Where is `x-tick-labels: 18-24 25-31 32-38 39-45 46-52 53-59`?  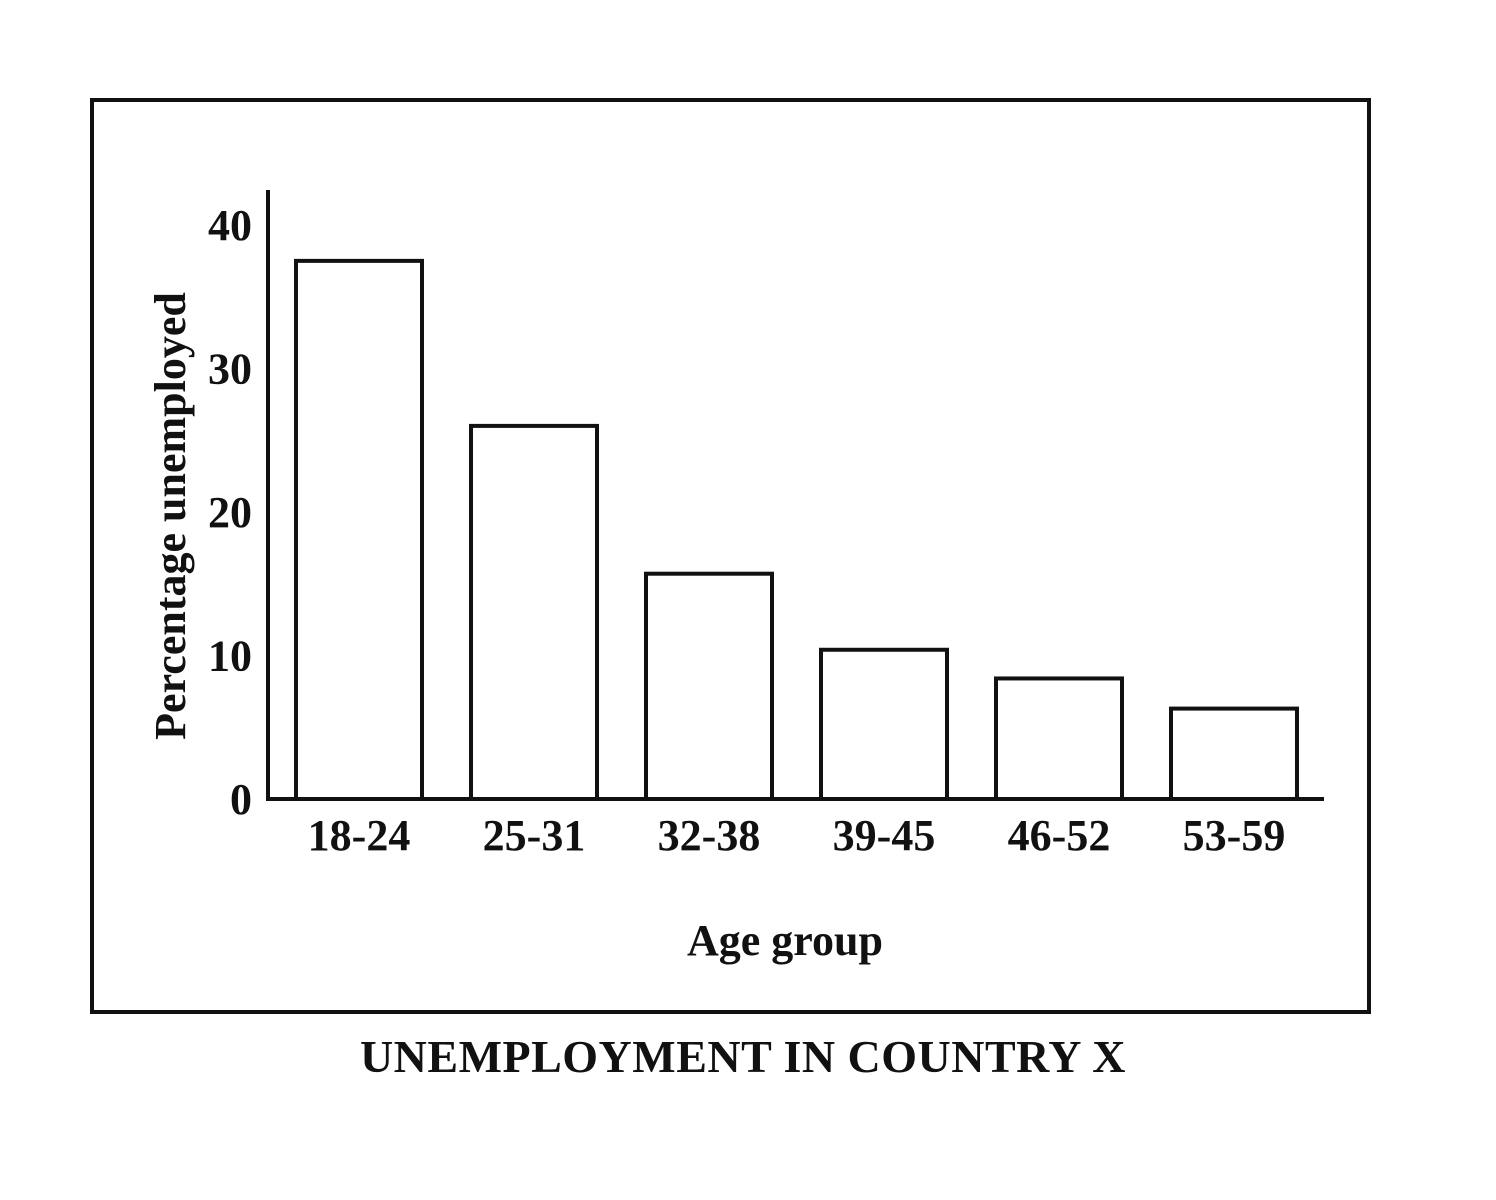 x-tick-labels: 18-24 25-31 32-38 39-45 46-52 53-59 is located at coordinates (797, 835).